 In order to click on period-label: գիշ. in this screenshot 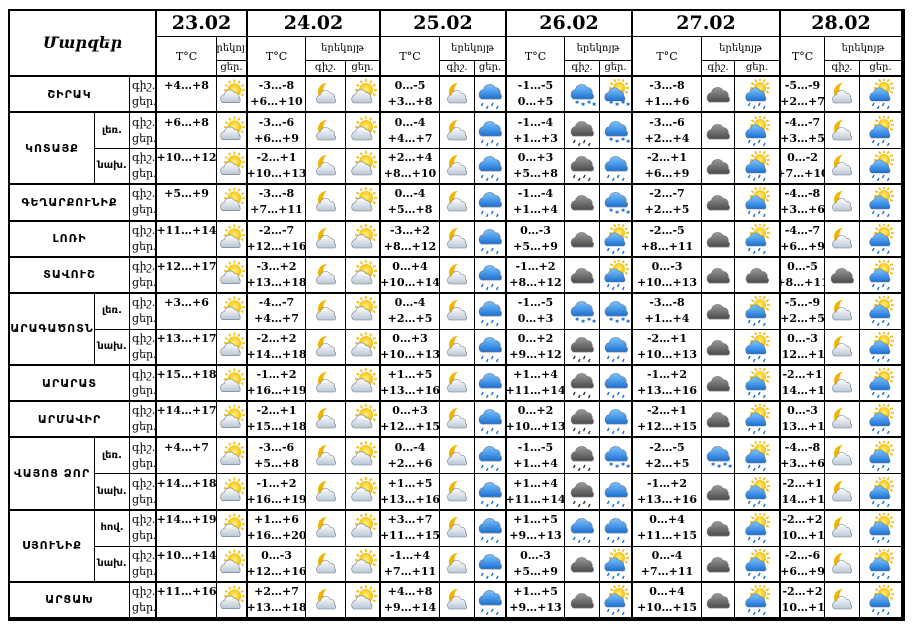, I will do `click(144, 338)`.